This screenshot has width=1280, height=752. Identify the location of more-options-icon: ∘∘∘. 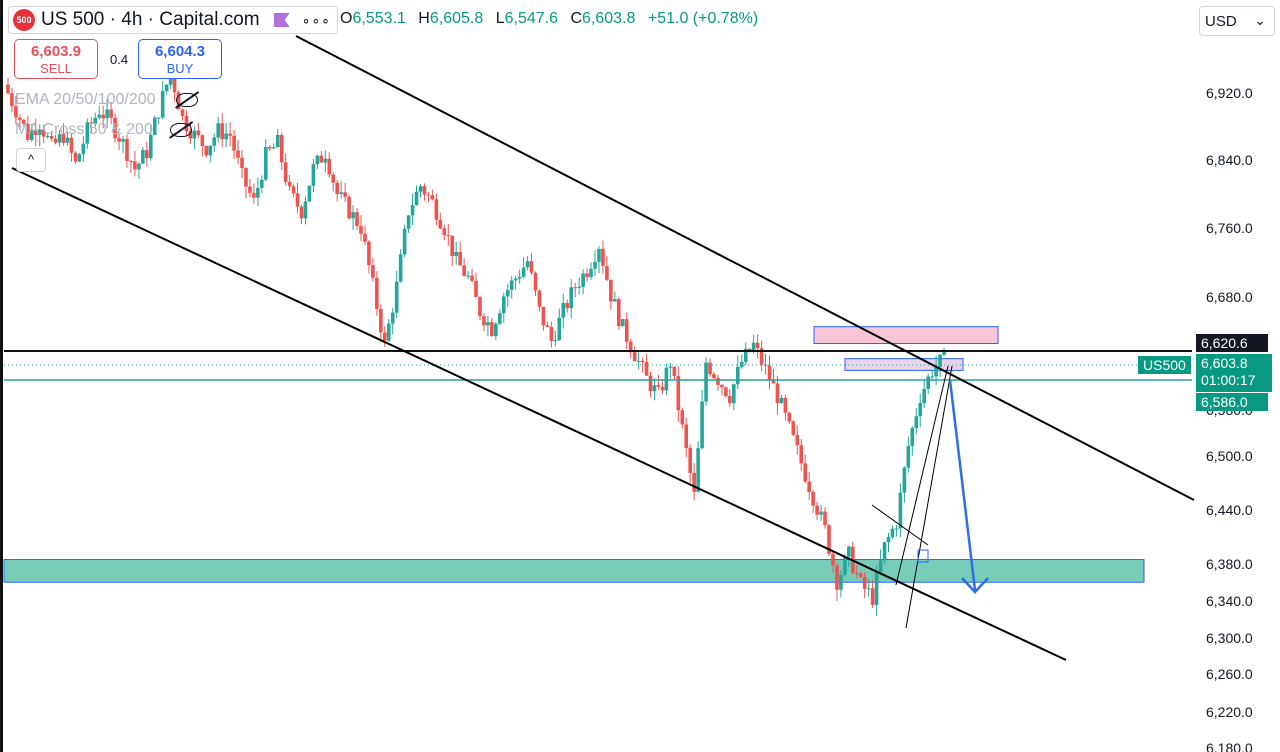
(316, 19).